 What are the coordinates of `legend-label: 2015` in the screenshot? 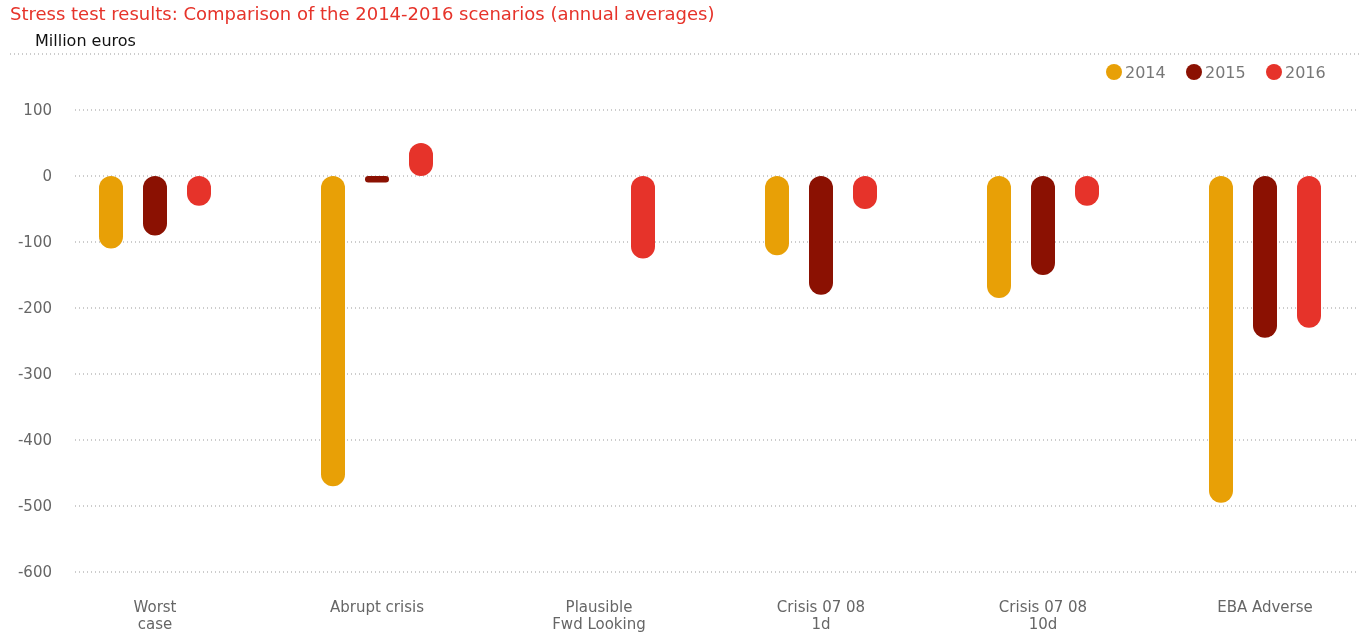 It's located at (1225, 72).